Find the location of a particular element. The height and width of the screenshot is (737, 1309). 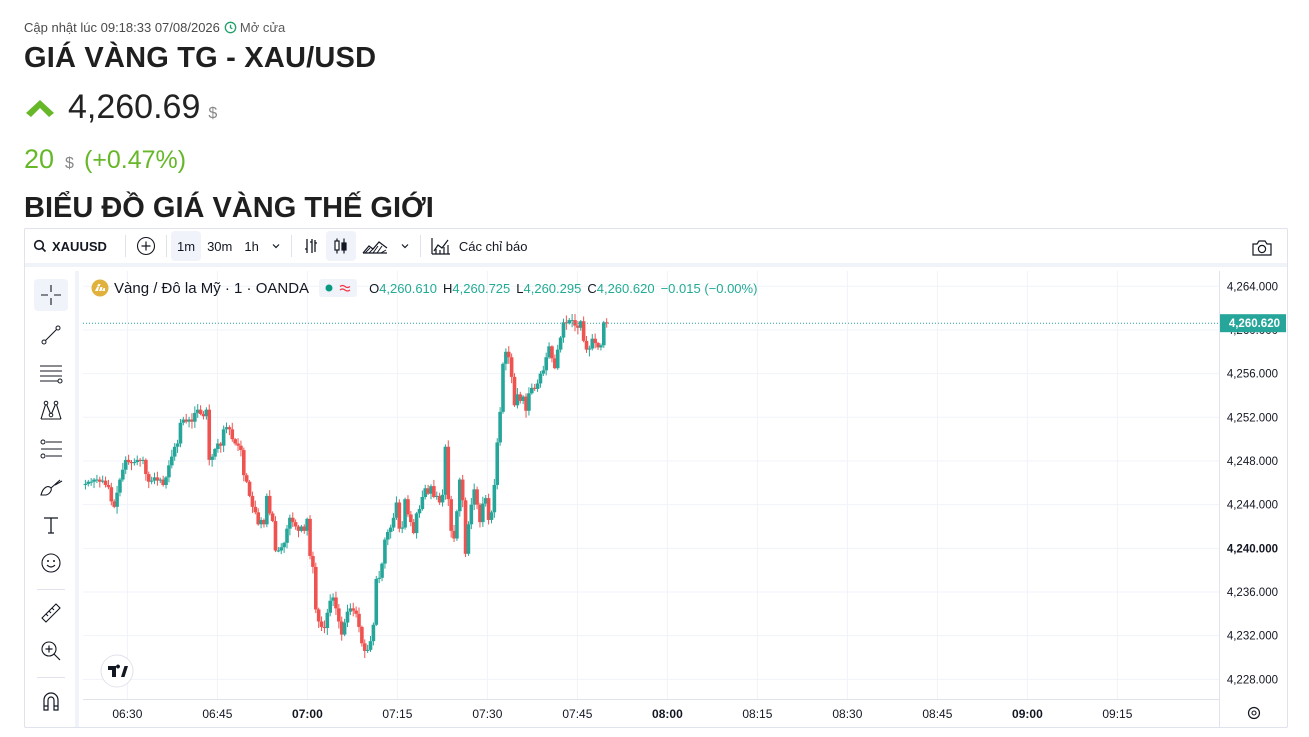

candles-style-button is located at coordinates (340, 246).